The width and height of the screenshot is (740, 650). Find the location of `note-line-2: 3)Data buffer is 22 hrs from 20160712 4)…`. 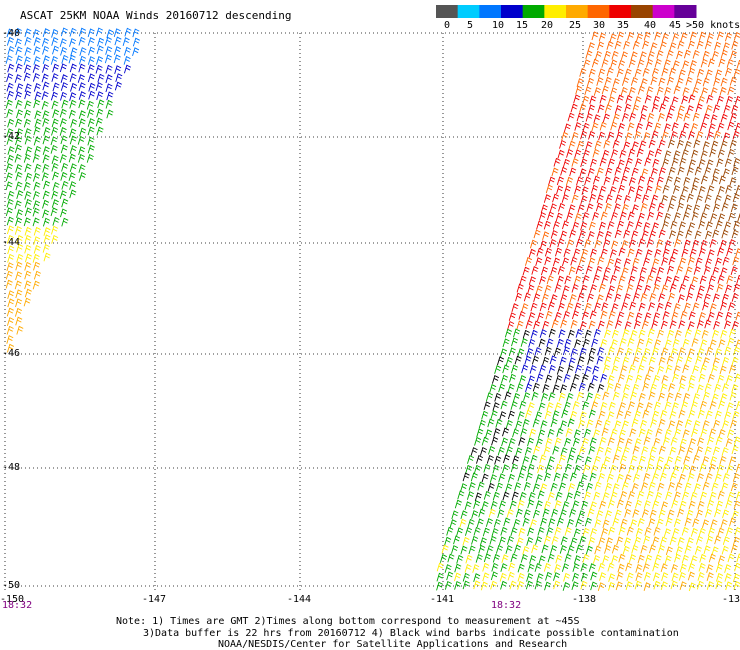

note-line-2: 3)Data buffer is 22 hrs from 20160712 4)… is located at coordinates (411, 633).